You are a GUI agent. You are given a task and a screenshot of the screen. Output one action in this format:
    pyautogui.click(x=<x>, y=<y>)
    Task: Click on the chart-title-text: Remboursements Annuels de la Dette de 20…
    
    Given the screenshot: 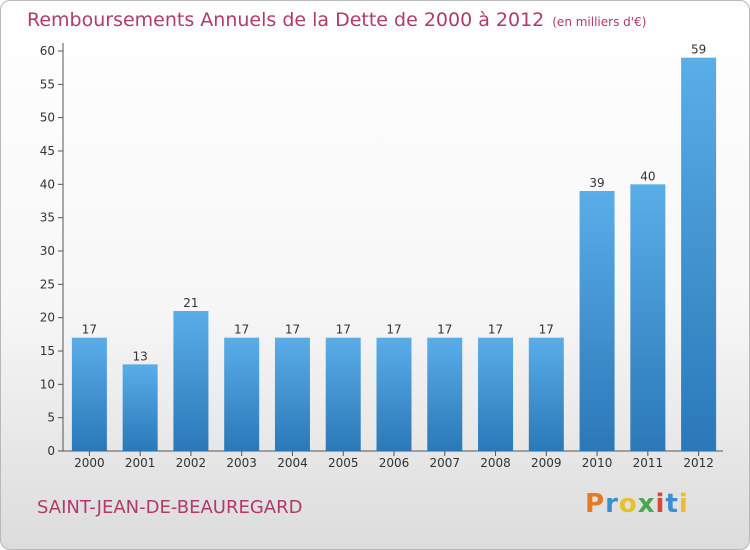 What is the action you would take?
    pyautogui.click(x=286, y=20)
    